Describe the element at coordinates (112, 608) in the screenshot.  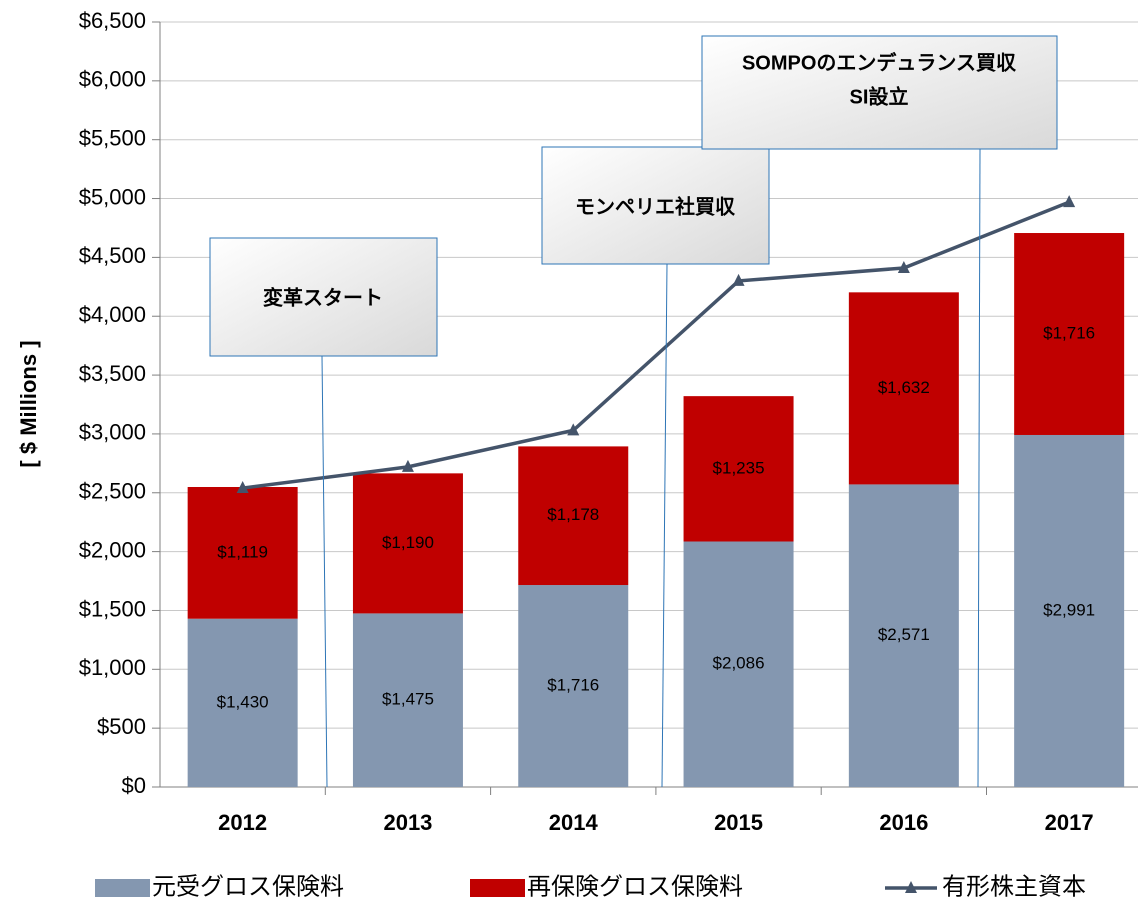
I see `y-tick-label: $1,500` at that location.